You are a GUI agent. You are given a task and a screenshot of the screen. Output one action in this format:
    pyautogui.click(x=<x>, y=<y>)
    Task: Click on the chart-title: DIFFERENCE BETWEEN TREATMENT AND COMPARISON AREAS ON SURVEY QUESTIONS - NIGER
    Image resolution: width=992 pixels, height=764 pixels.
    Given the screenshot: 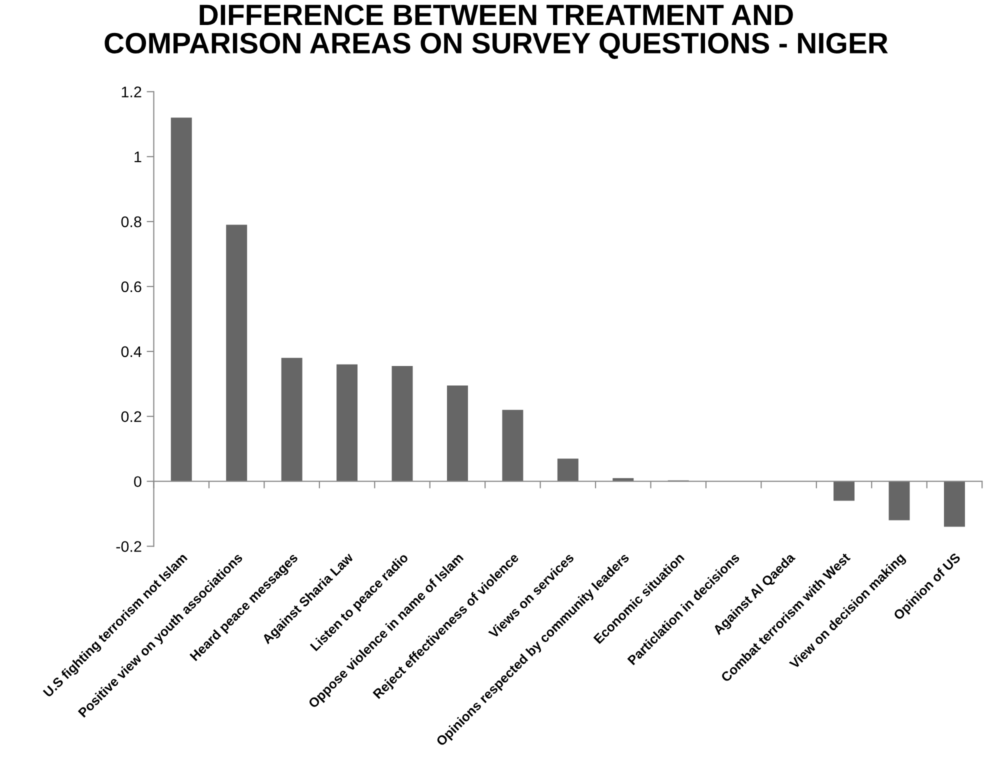 What is the action you would take?
    pyautogui.click(x=496, y=31)
    